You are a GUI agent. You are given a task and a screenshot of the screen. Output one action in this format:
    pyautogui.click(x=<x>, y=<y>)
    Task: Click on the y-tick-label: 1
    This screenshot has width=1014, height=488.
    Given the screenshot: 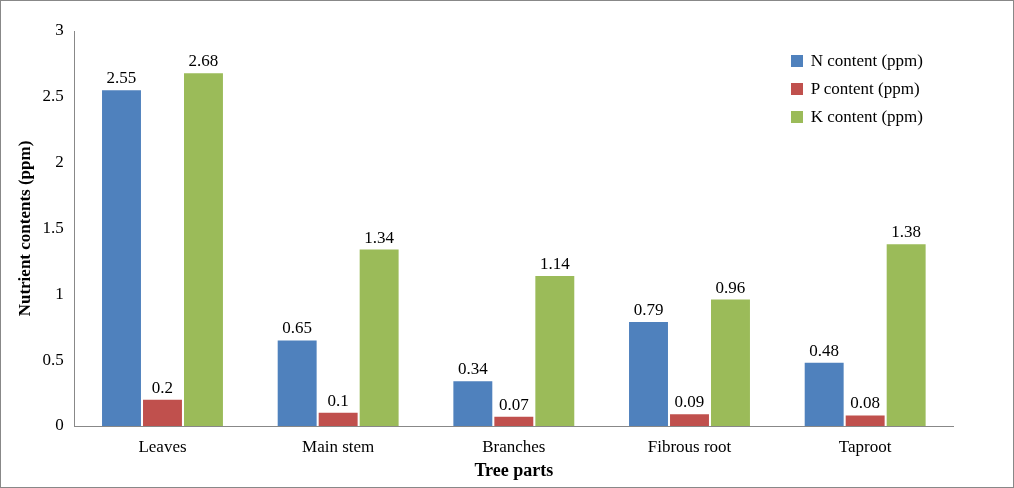 What is the action you would take?
    pyautogui.click(x=59, y=293)
    